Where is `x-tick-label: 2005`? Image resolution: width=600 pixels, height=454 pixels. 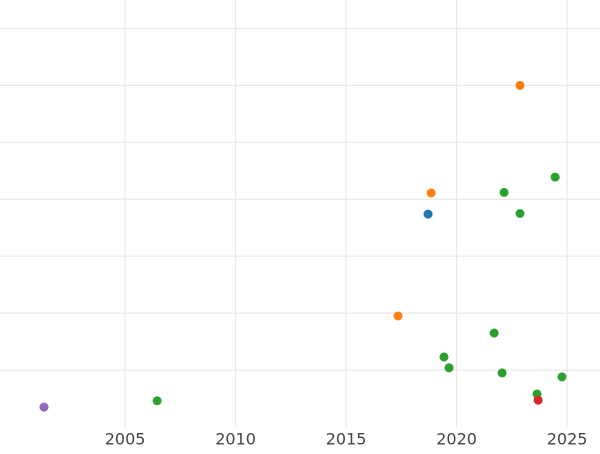 x-tick-label: 2005 is located at coordinates (125, 439).